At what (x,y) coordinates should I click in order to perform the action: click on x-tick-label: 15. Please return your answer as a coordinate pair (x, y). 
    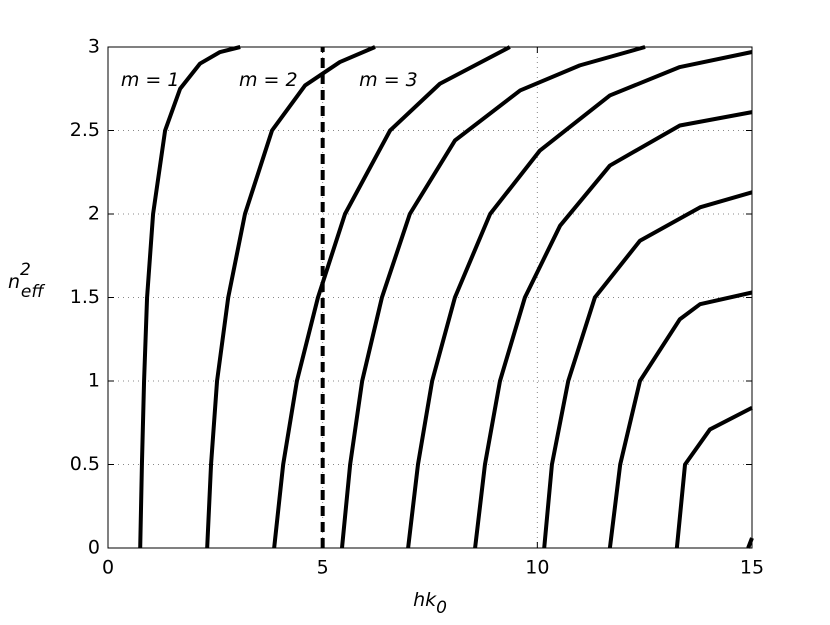
    Looking at the image, I should click on (752, 568).